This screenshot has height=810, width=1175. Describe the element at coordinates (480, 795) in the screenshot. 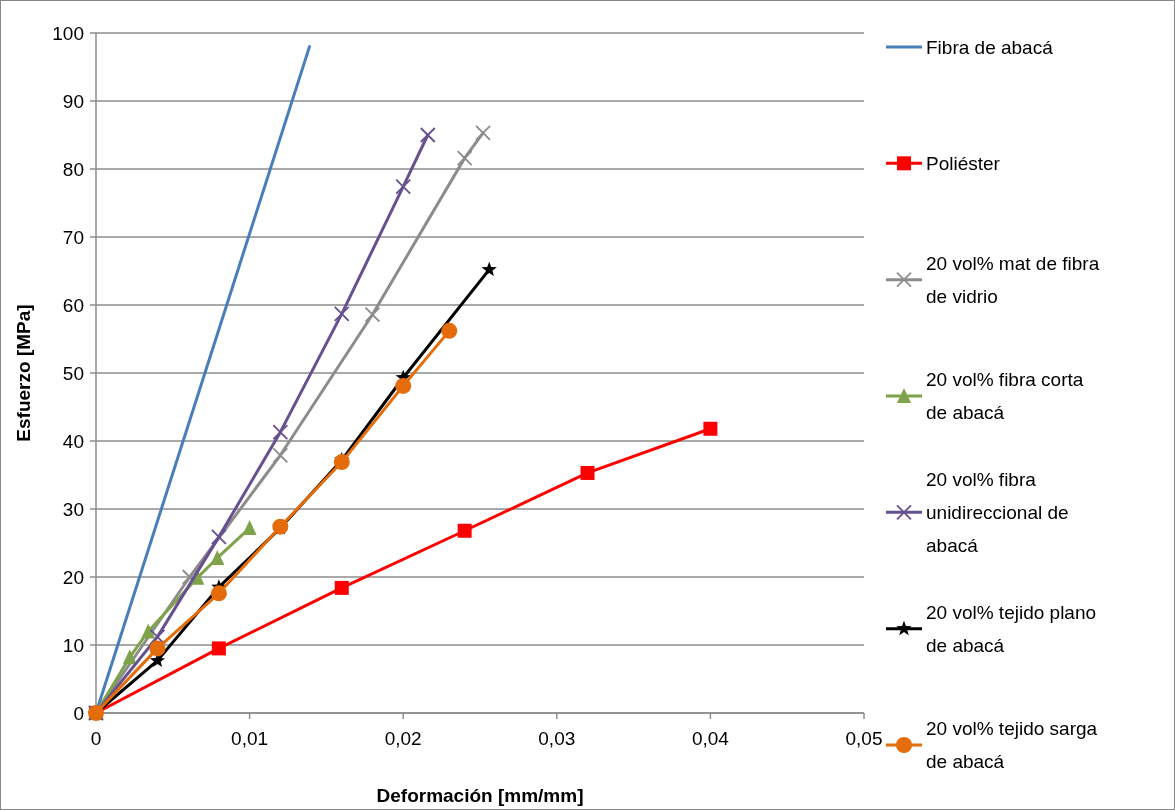

I see `x-axis-title: Deformación [mm/mm]` at that location.